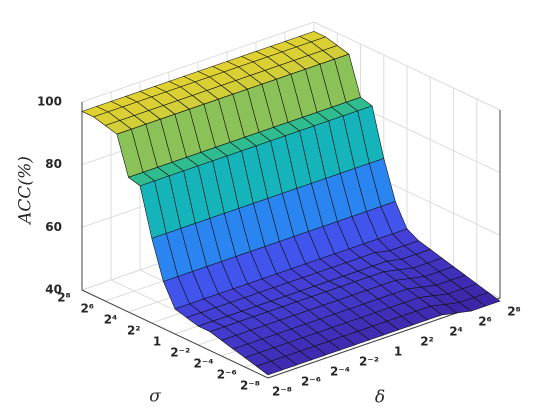 The image size is (560, 420). I want to click on x-tick-label: 2⁻⁶, so click(311, 382).